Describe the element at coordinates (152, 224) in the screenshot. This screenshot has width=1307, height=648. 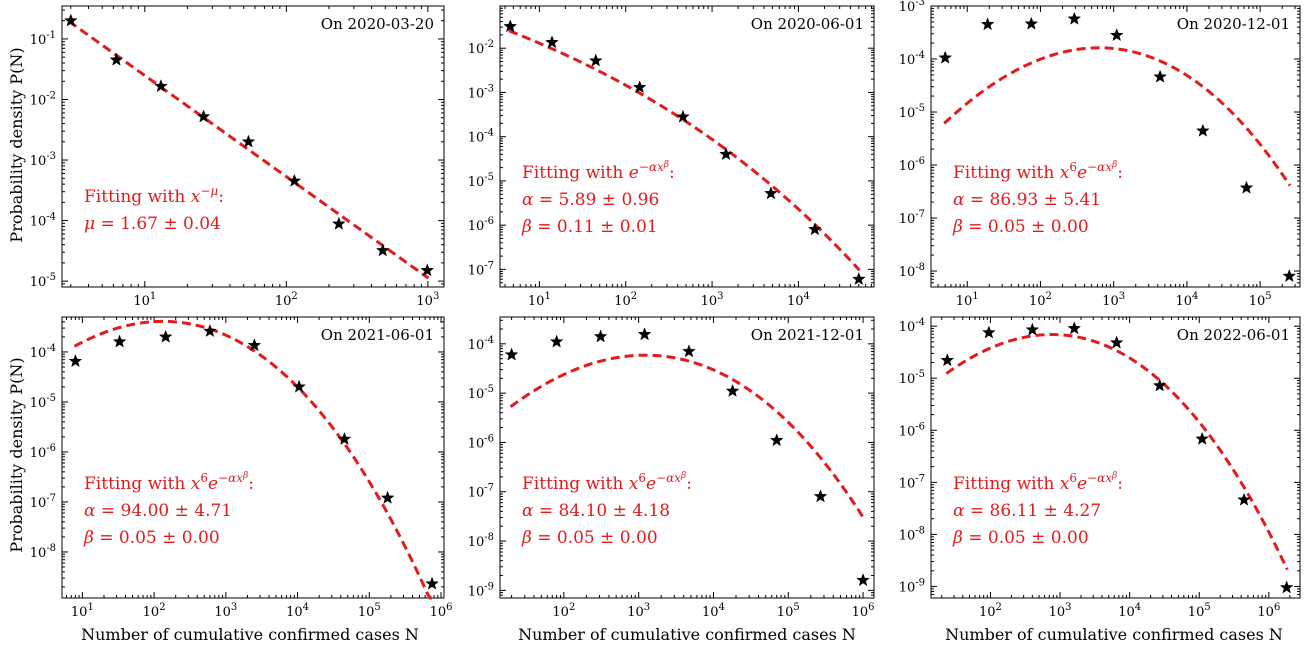
I see `fit-annotation-line: μ = 1.67 ± 0.04` at that location.